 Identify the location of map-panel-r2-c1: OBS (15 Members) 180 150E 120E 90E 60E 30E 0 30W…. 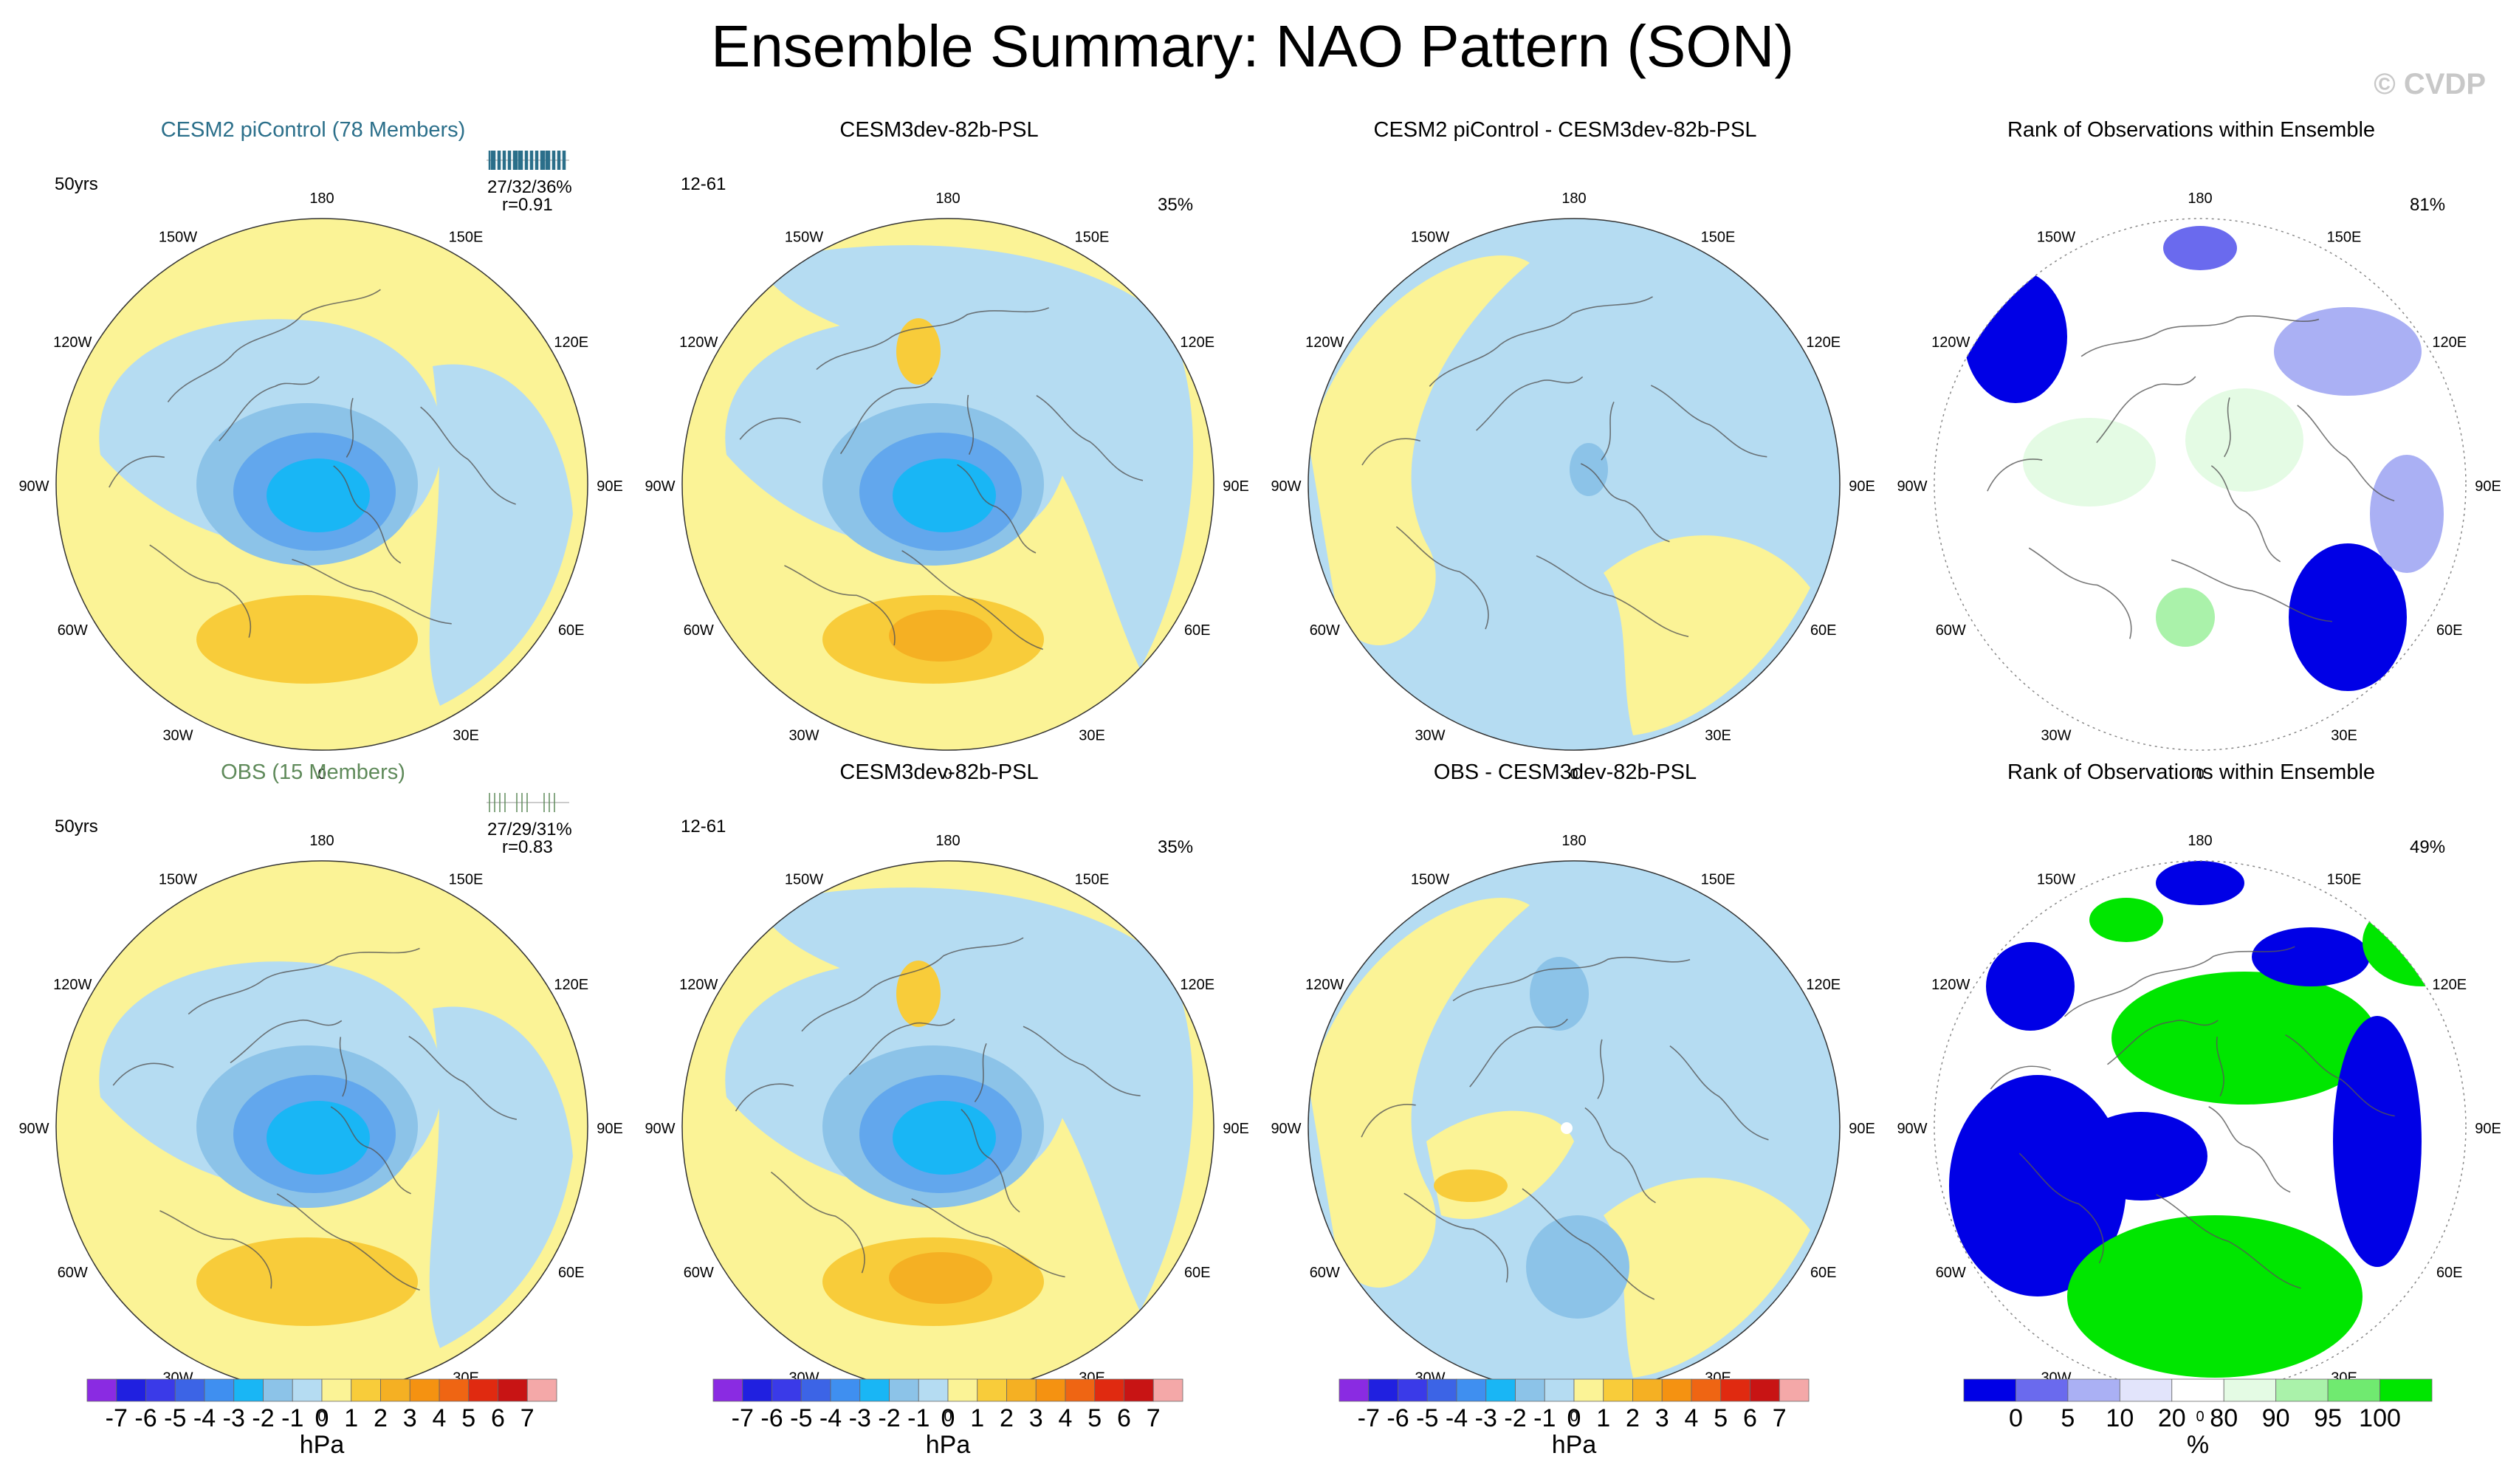
(313, 1118).